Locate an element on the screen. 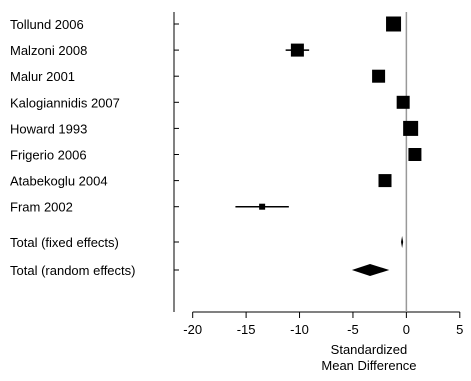 This screenshot has width=471, height=381. study-label: Malur 2001 is located at coordinates (42, 76).